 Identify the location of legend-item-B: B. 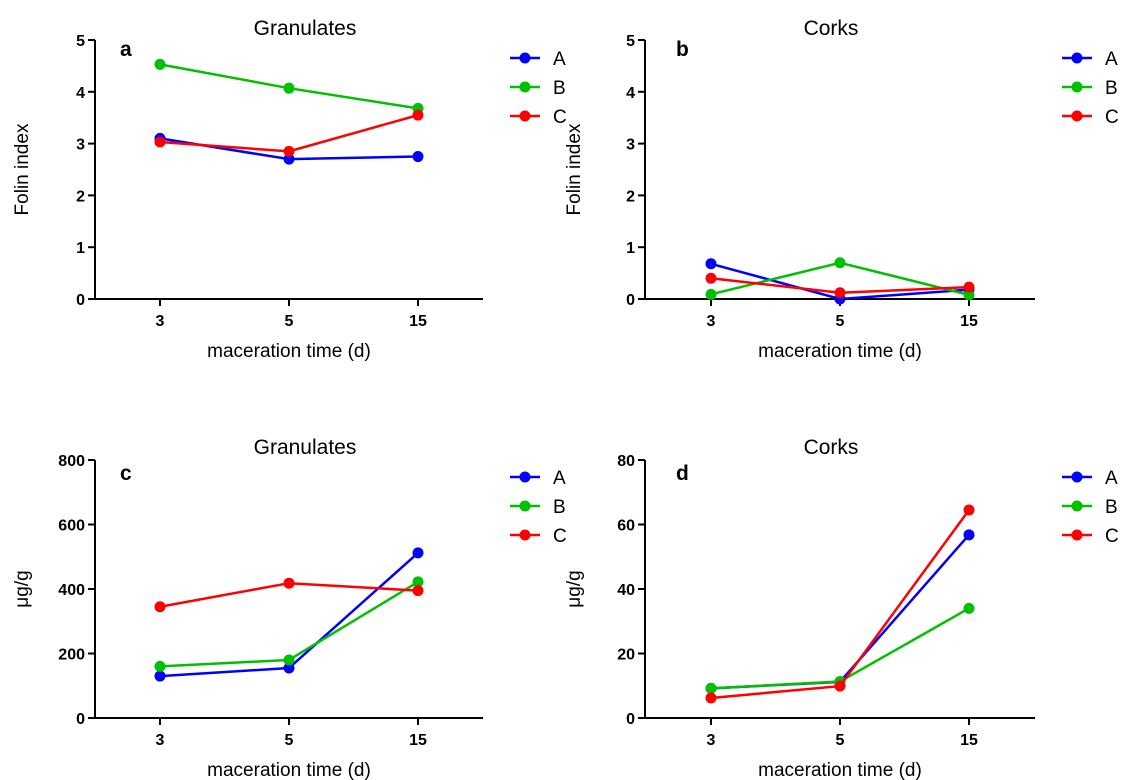
(538, 507).